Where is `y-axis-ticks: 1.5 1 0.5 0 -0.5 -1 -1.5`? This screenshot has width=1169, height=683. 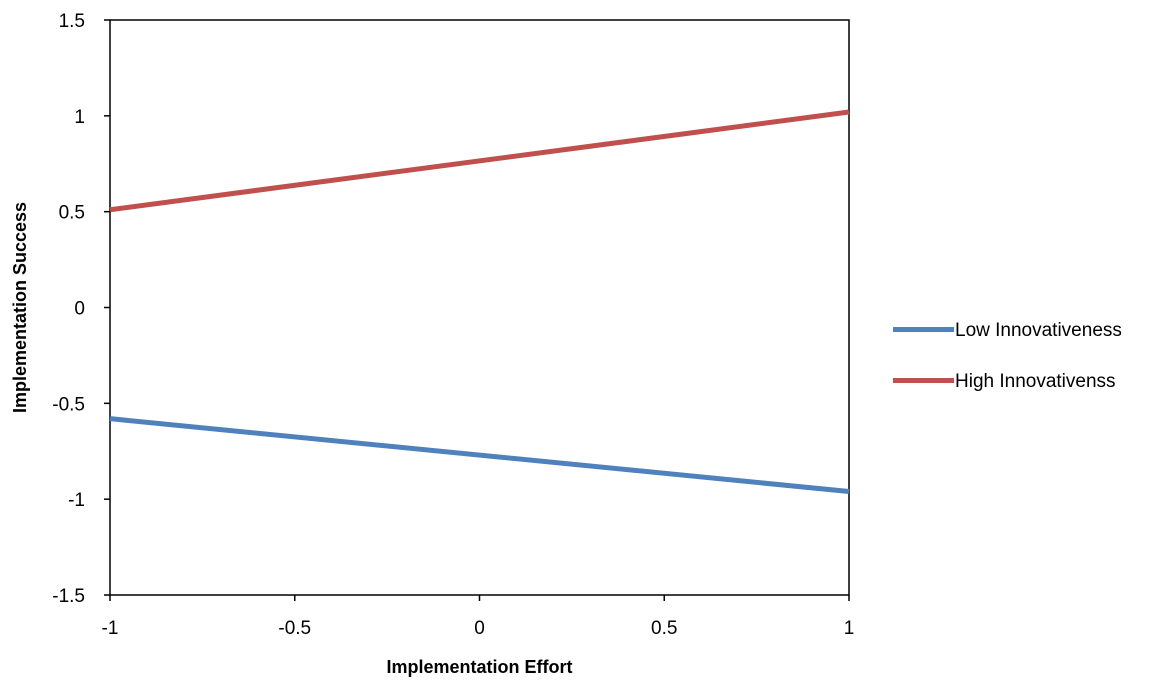 y-axis-ticks: 1.5 1 0.5 0 -0.5 -1 -1.5 is located at coordinates (81, 309).